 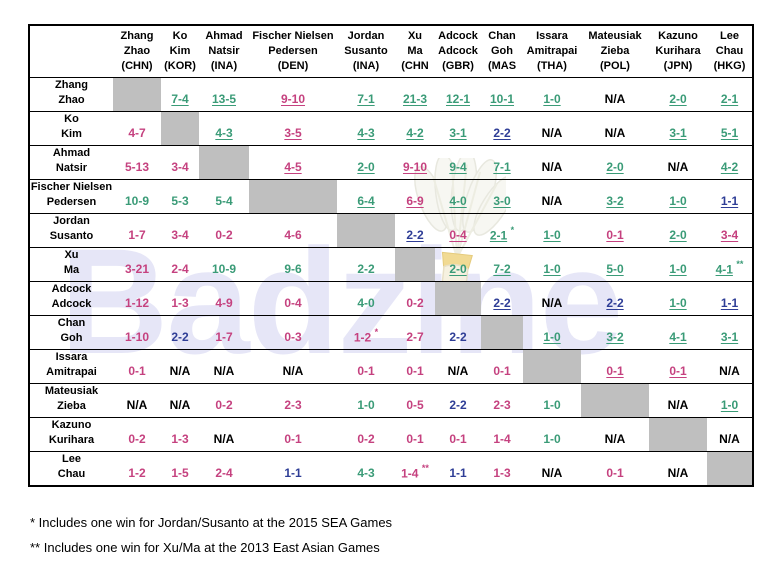 What do you see at coordinates (293, 133) in the screenshot?
I see `h2h-cell: 3-5` at bounding box center [293, 133].